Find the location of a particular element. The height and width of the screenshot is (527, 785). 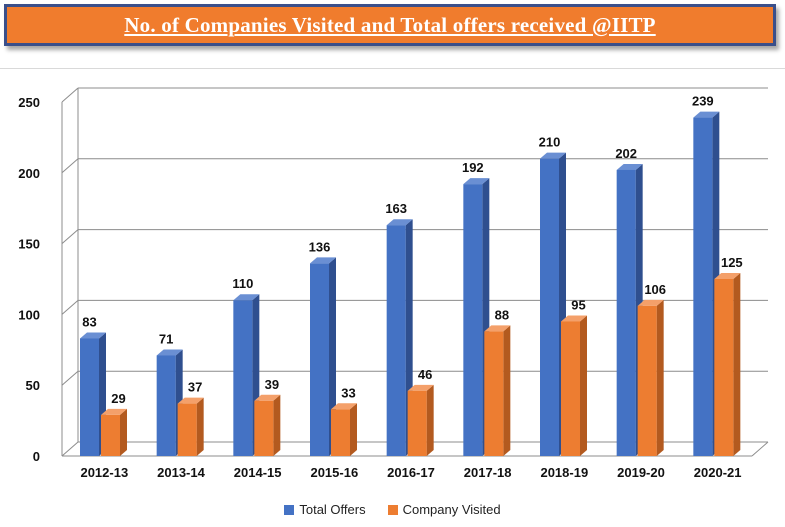

data-label-total-offers: 110 is located at coordinates (242, 283).